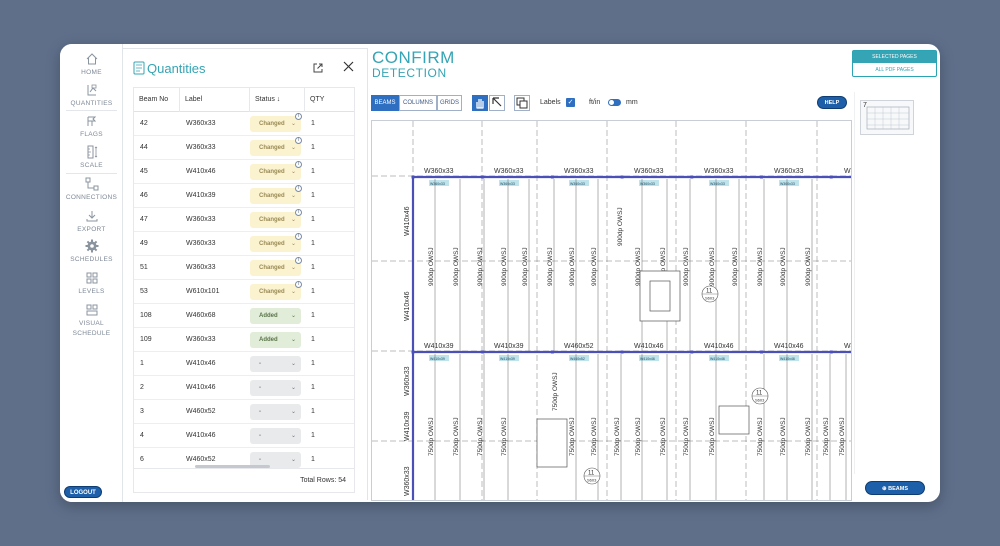  I want to click on callout-ref: S603, so click(592, 480).